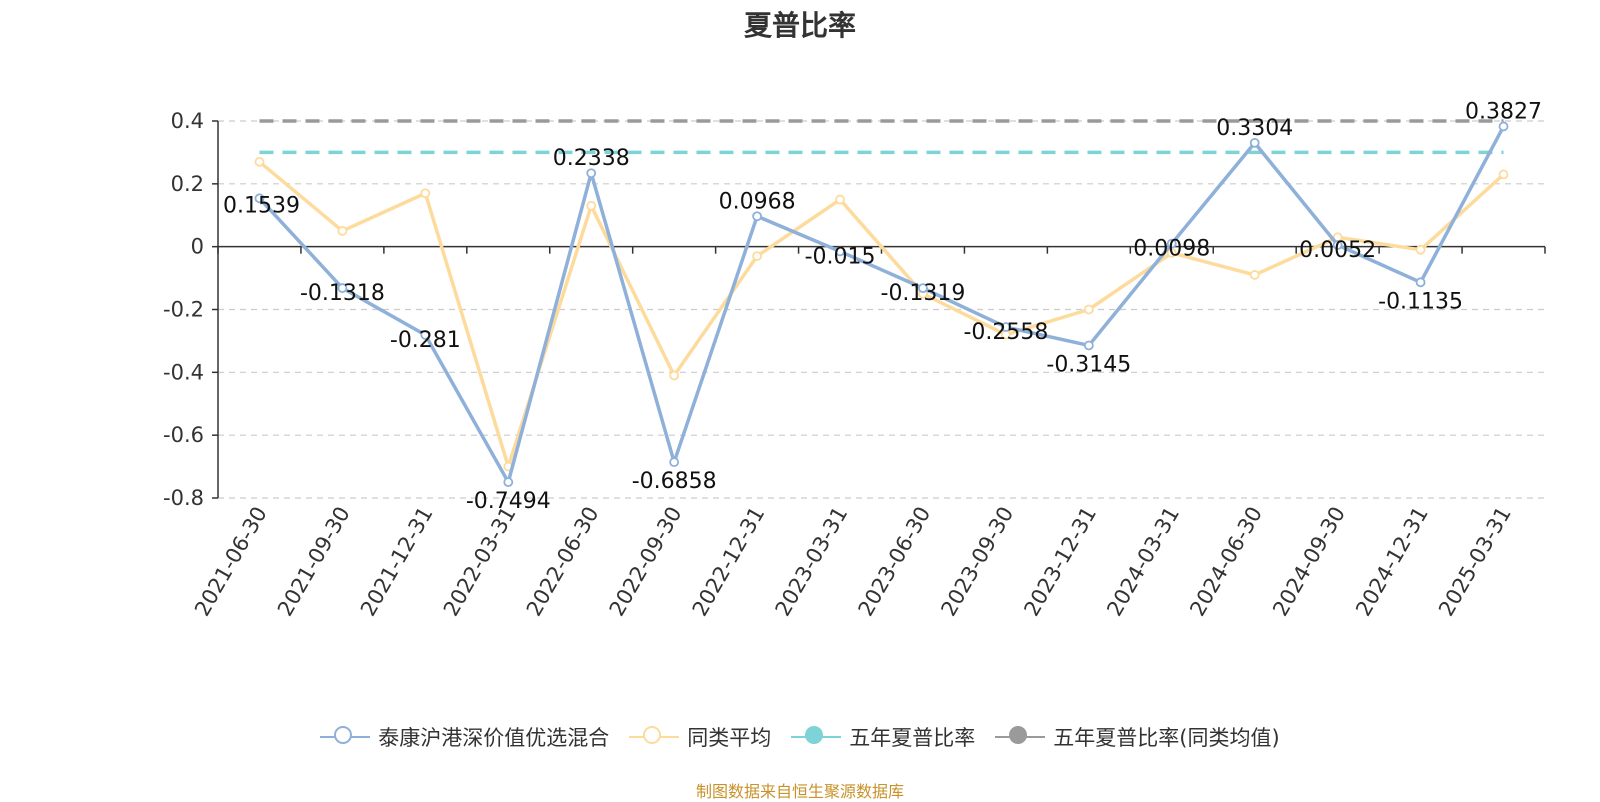 This screenshot has height=802, width=1600. Describe the element at coordinates (397, 562) in the screenshot. I see `x-tick-label: 2021-12-31` at that location.